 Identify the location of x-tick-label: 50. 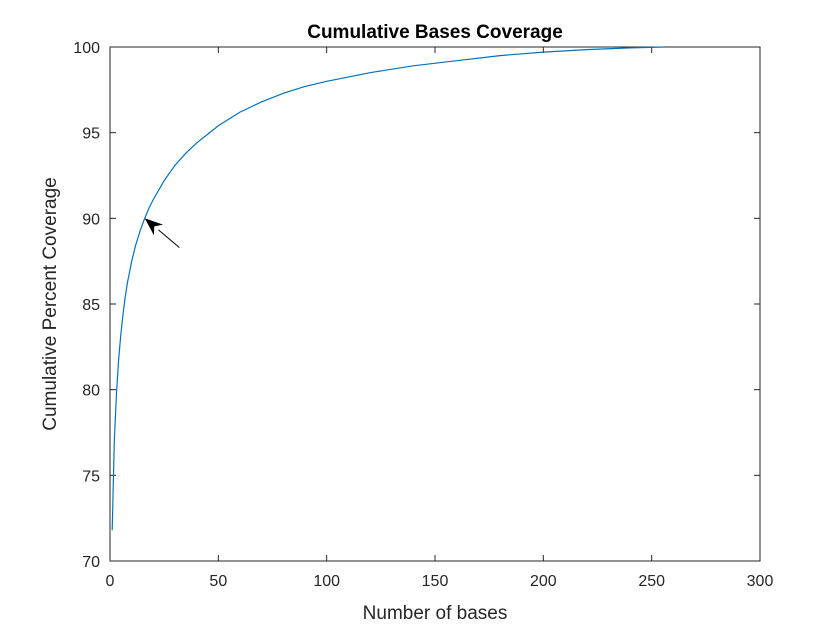
(218, 581).